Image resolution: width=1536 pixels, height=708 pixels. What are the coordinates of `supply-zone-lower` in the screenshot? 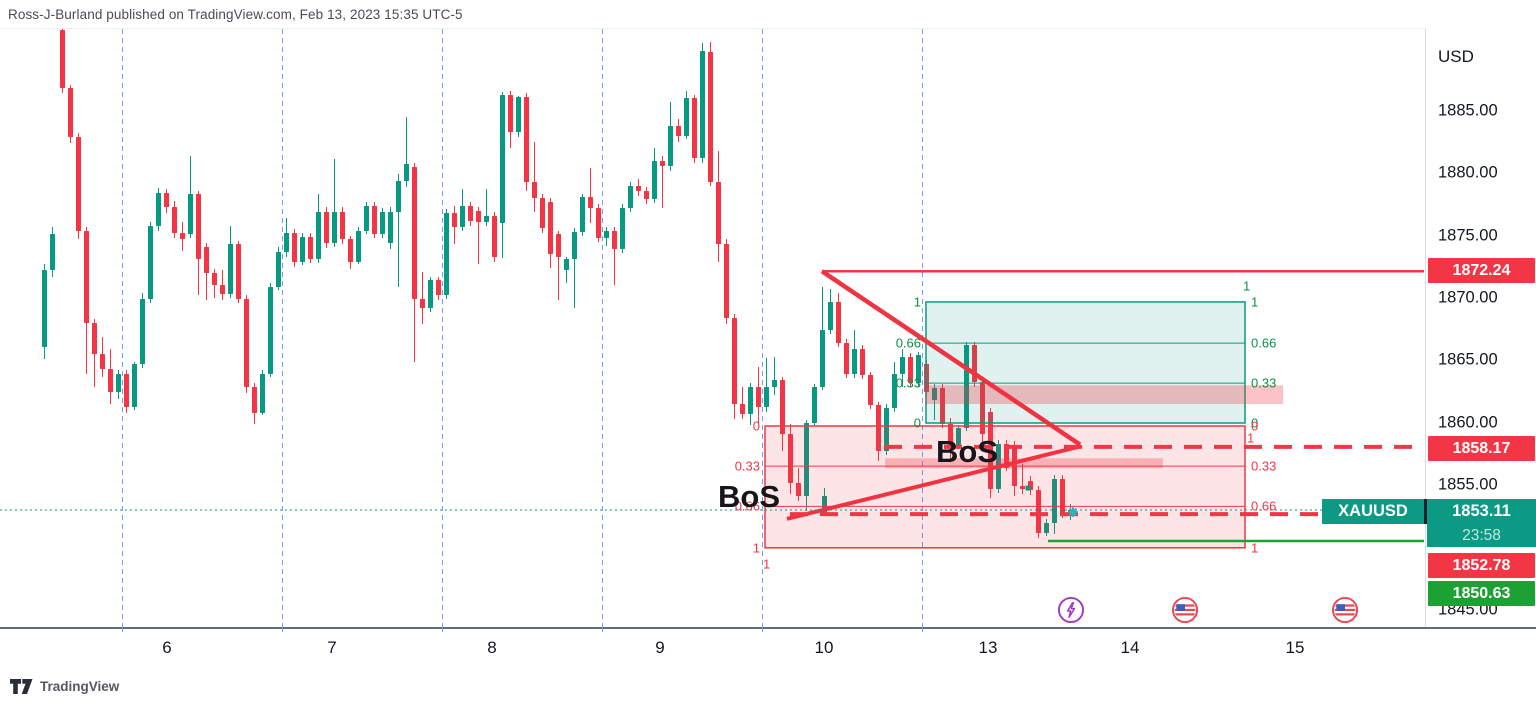 It's located at (1024, 463).